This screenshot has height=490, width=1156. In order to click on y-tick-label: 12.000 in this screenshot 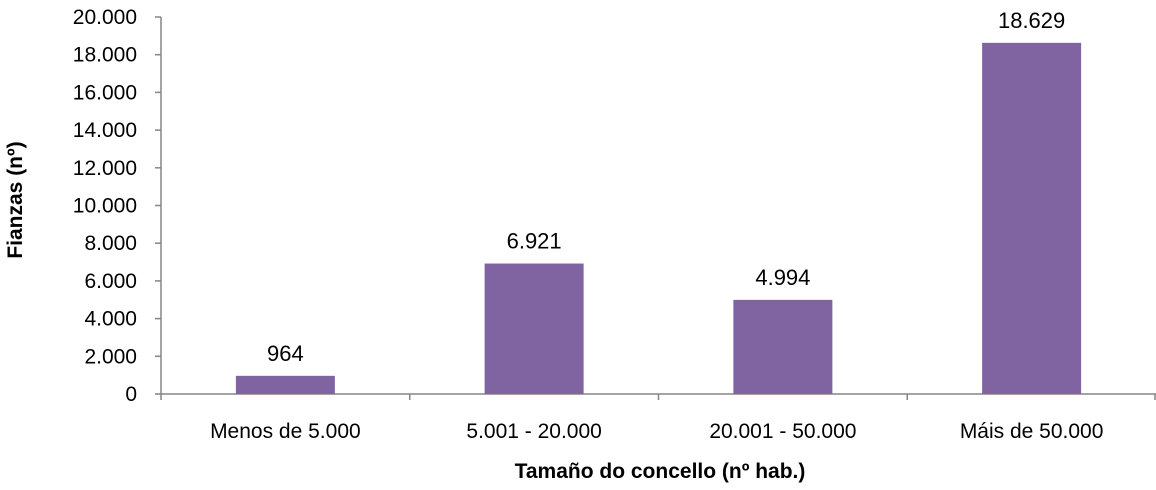, I will do `click(105, 168)`.